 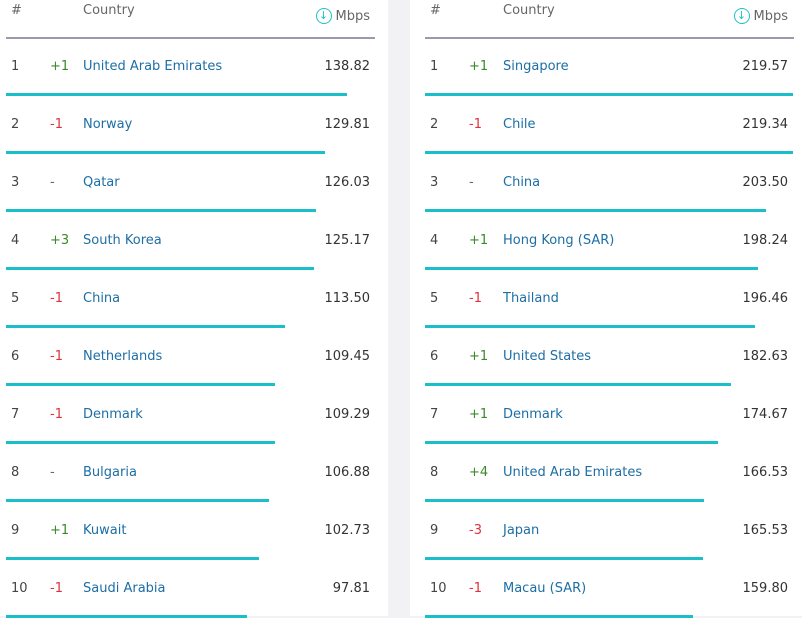 I want to click on speed-value-label: 129.81, so click(x=347, y=124).